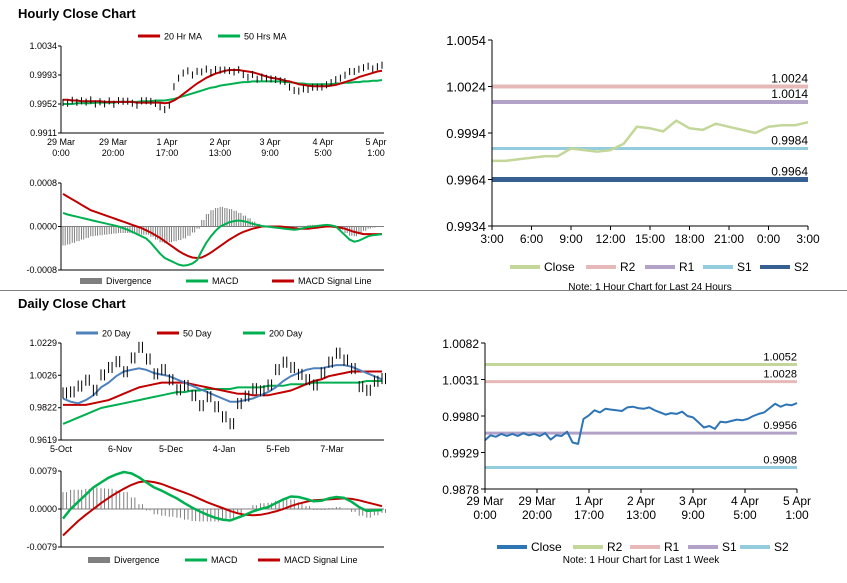 The image size is (847, 583). Describe the element at coordinates (789, 94) in the screenshot. I see `level-label-r1: 1.0014` at that location.